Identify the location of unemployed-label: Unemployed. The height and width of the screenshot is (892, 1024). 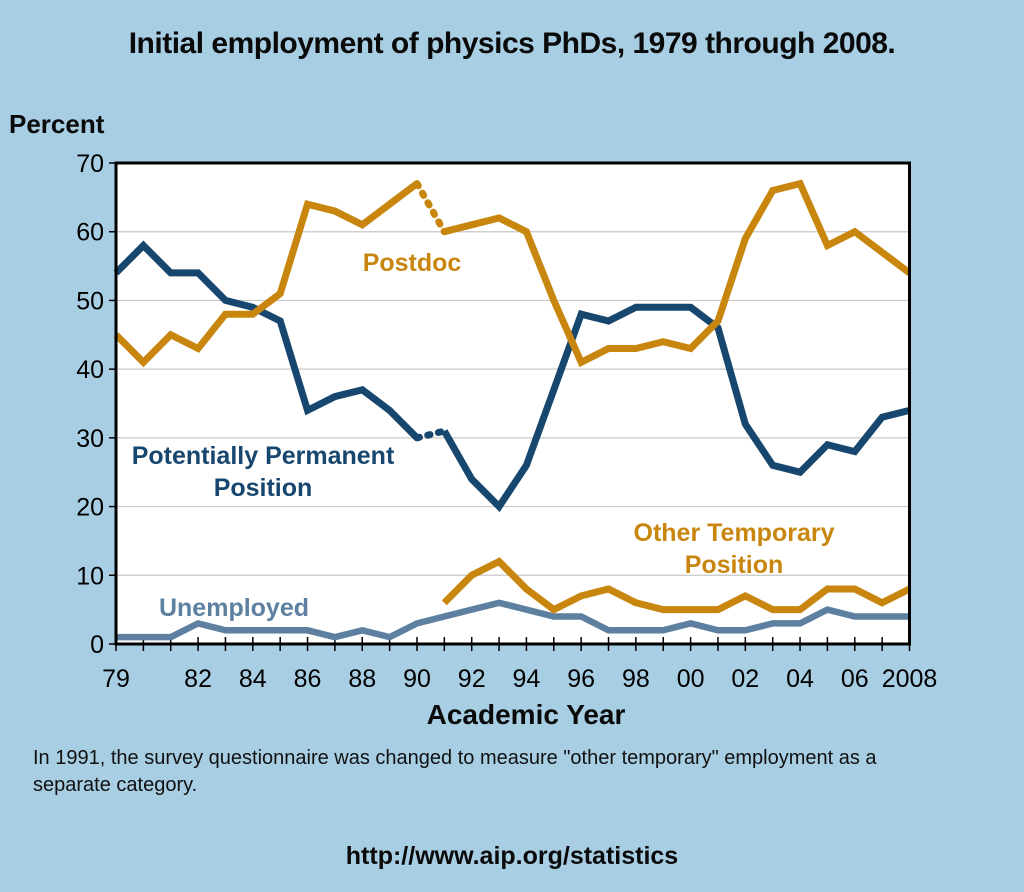
(234, 608).